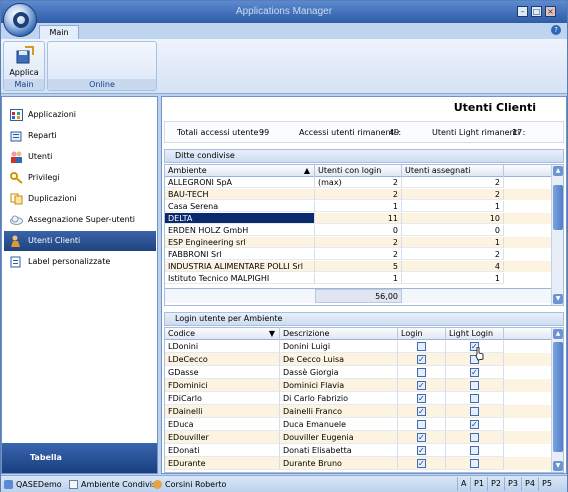  Describe the element at coordinates (80, 157) in the screenshot. I see `sidebar-item-utenti: Utenti` at that location.